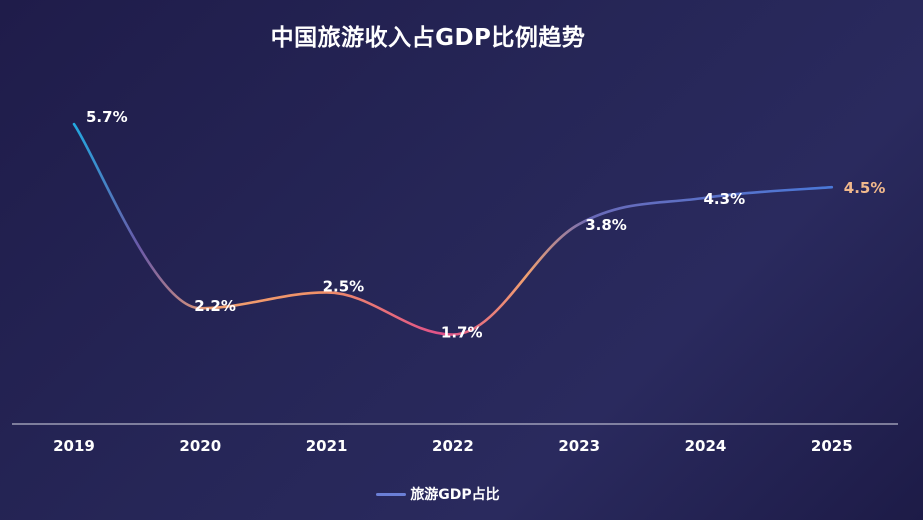  What do you see at coordinates (455, 495) in the screenshot?
I see `legend-label: 旅游GDP占比` at bounding box center [455, 495].